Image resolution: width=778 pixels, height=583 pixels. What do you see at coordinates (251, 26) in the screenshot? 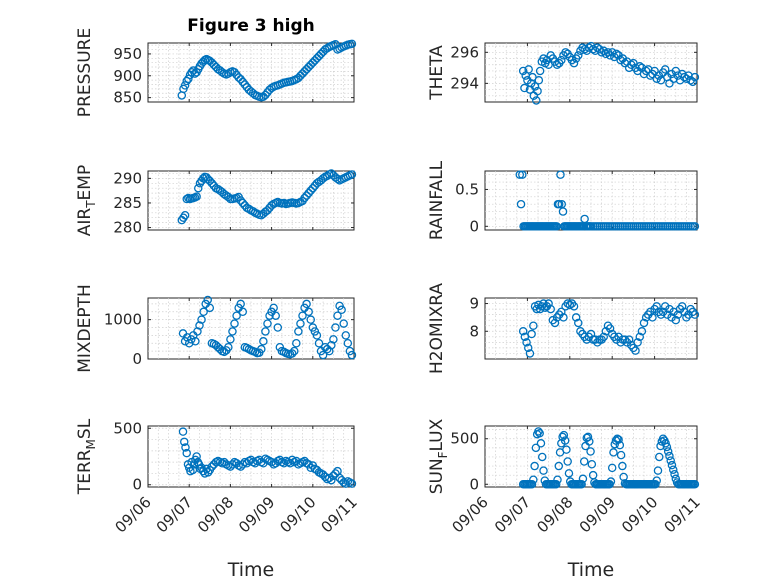
I see `chart-title: Figure 3 high` at bounding box center [251, 26].